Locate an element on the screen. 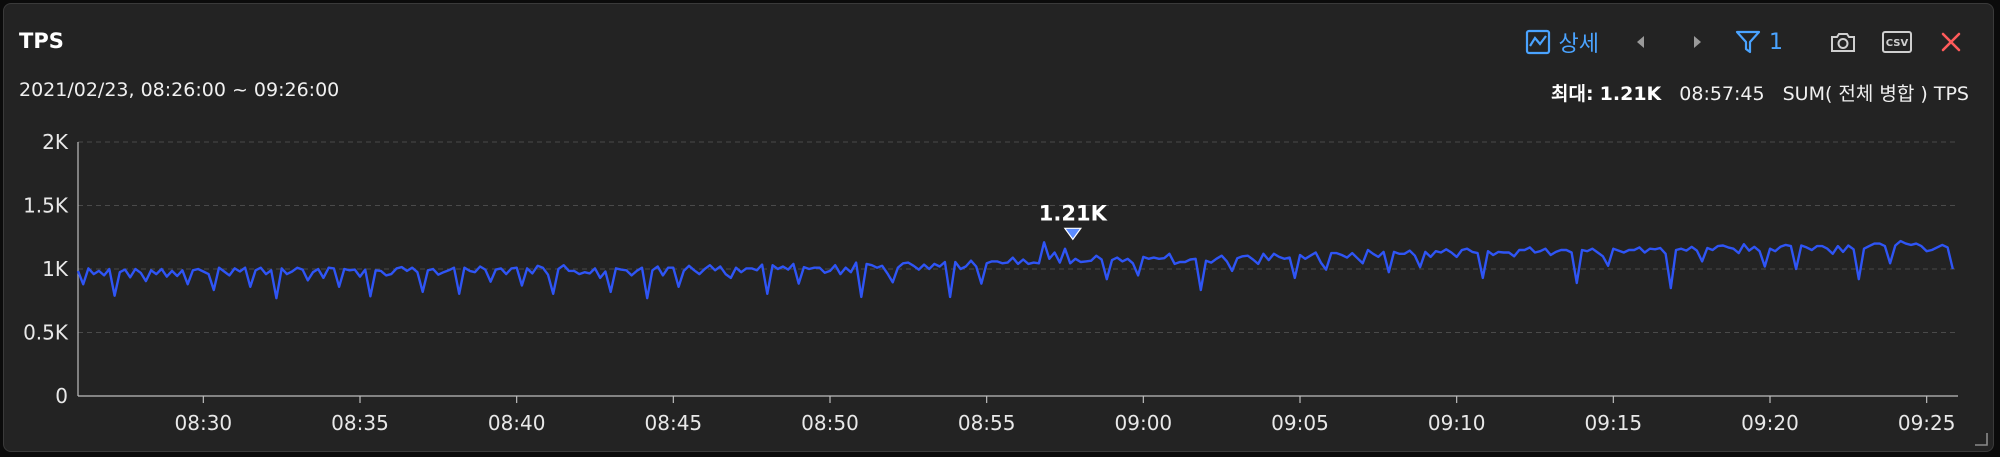 The image size is (2000, 457). prev-button is located at coordinates (1641, 42).